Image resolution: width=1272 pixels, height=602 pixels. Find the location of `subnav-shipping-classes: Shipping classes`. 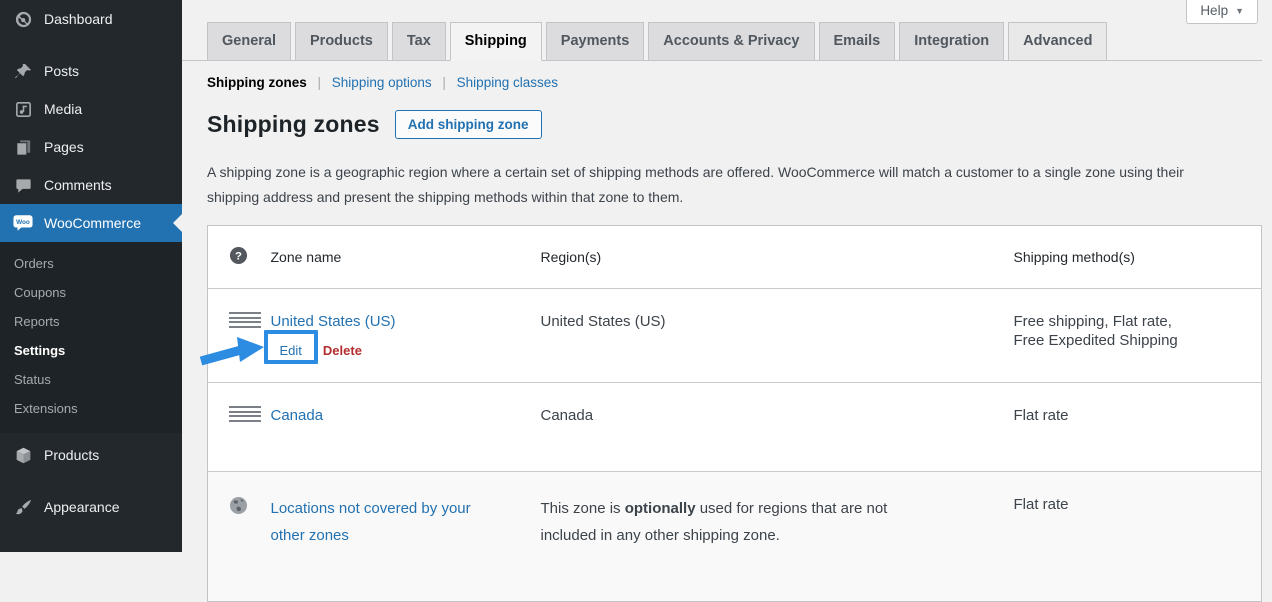

subnav-shipping-classes: Shipping classes is located at coordinates (507, 82).